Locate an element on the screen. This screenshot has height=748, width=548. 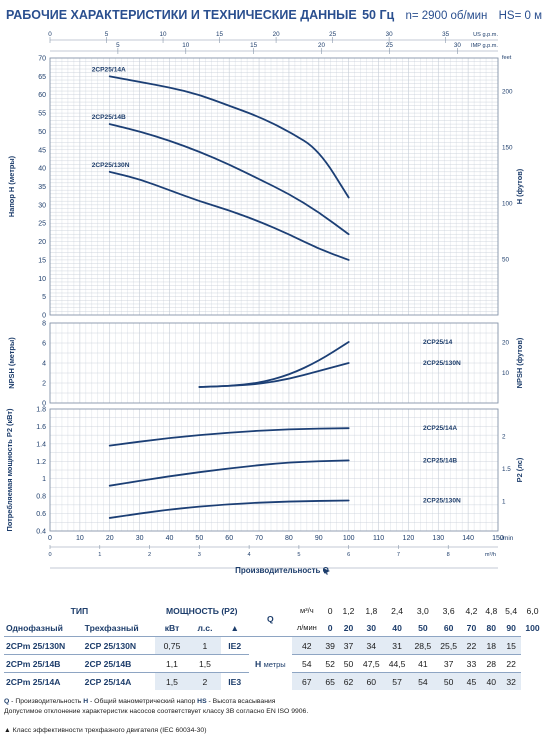
x-tick-label: 120 is located at coordinates (409, 538).